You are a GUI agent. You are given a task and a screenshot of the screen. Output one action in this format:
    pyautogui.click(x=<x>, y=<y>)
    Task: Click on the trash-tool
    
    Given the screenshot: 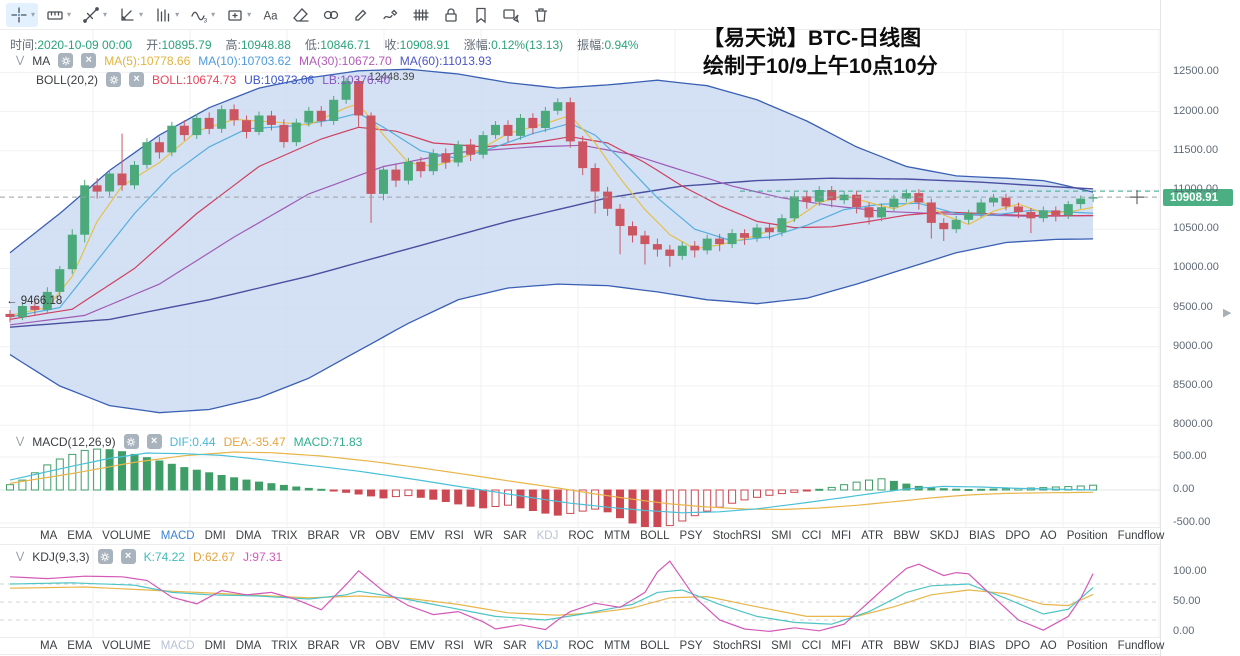 What is the action you would take?
    pyautogui.click(x=541, y=15)
    